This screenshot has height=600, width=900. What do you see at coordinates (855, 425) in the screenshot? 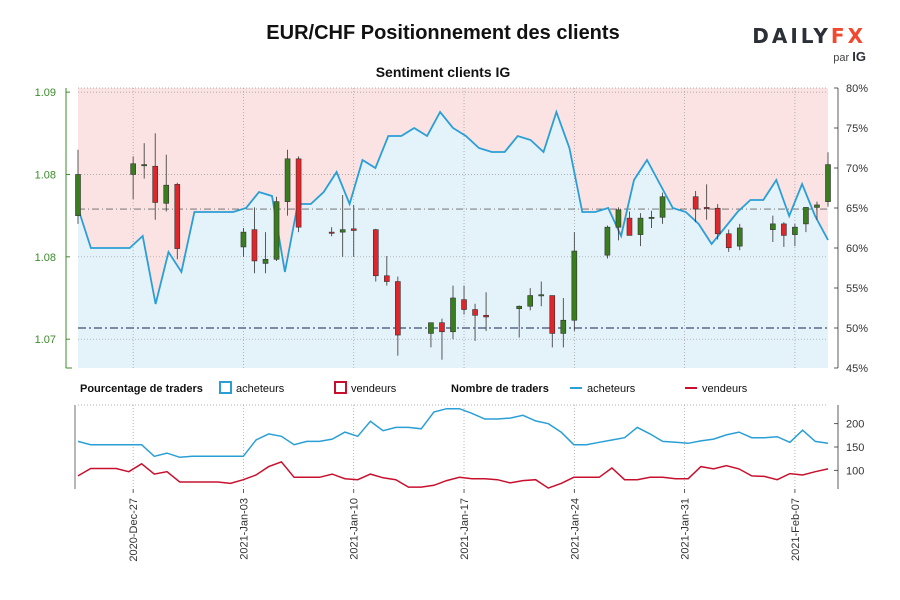
I see `count-tick-label: 200` at bounding box center [855, 425].